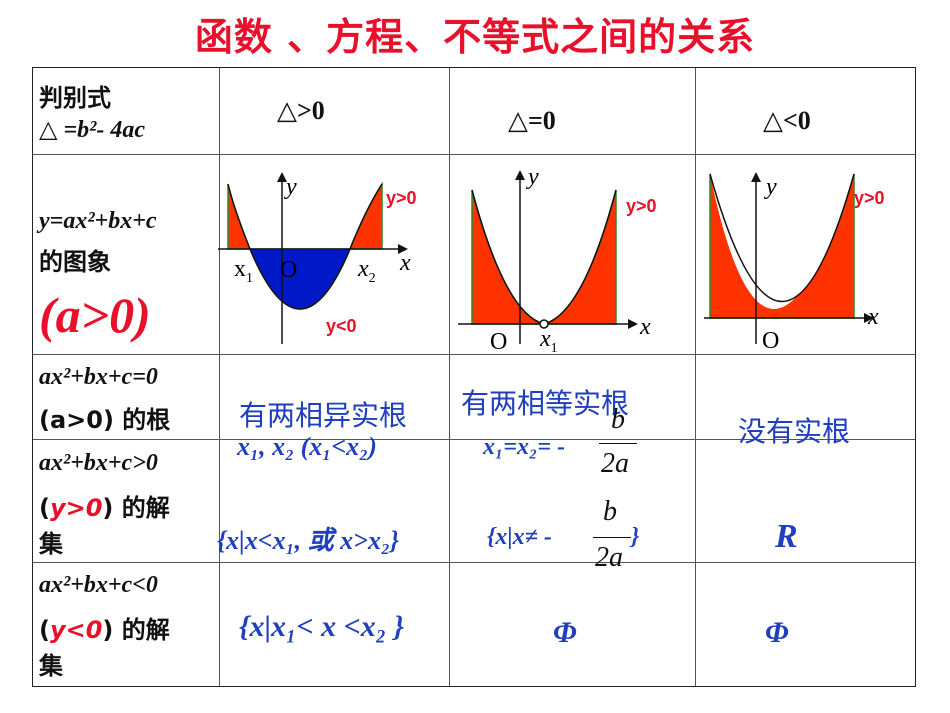 The width and height of the screenshot is (950, 713). I want to click on parabola-graph-one-root: y x O x1 y>0, so click(557, 259).